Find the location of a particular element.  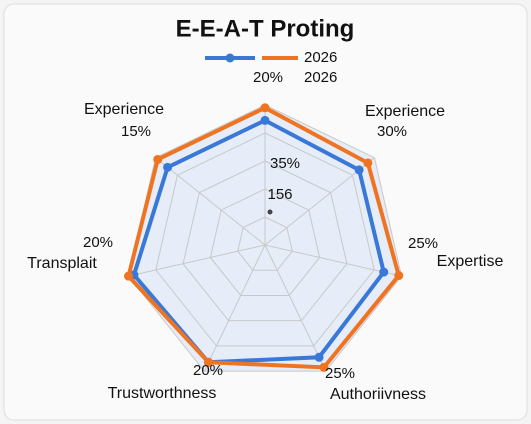

chart-title: E-E-A-T Proting is located at coordinates (265, 28).